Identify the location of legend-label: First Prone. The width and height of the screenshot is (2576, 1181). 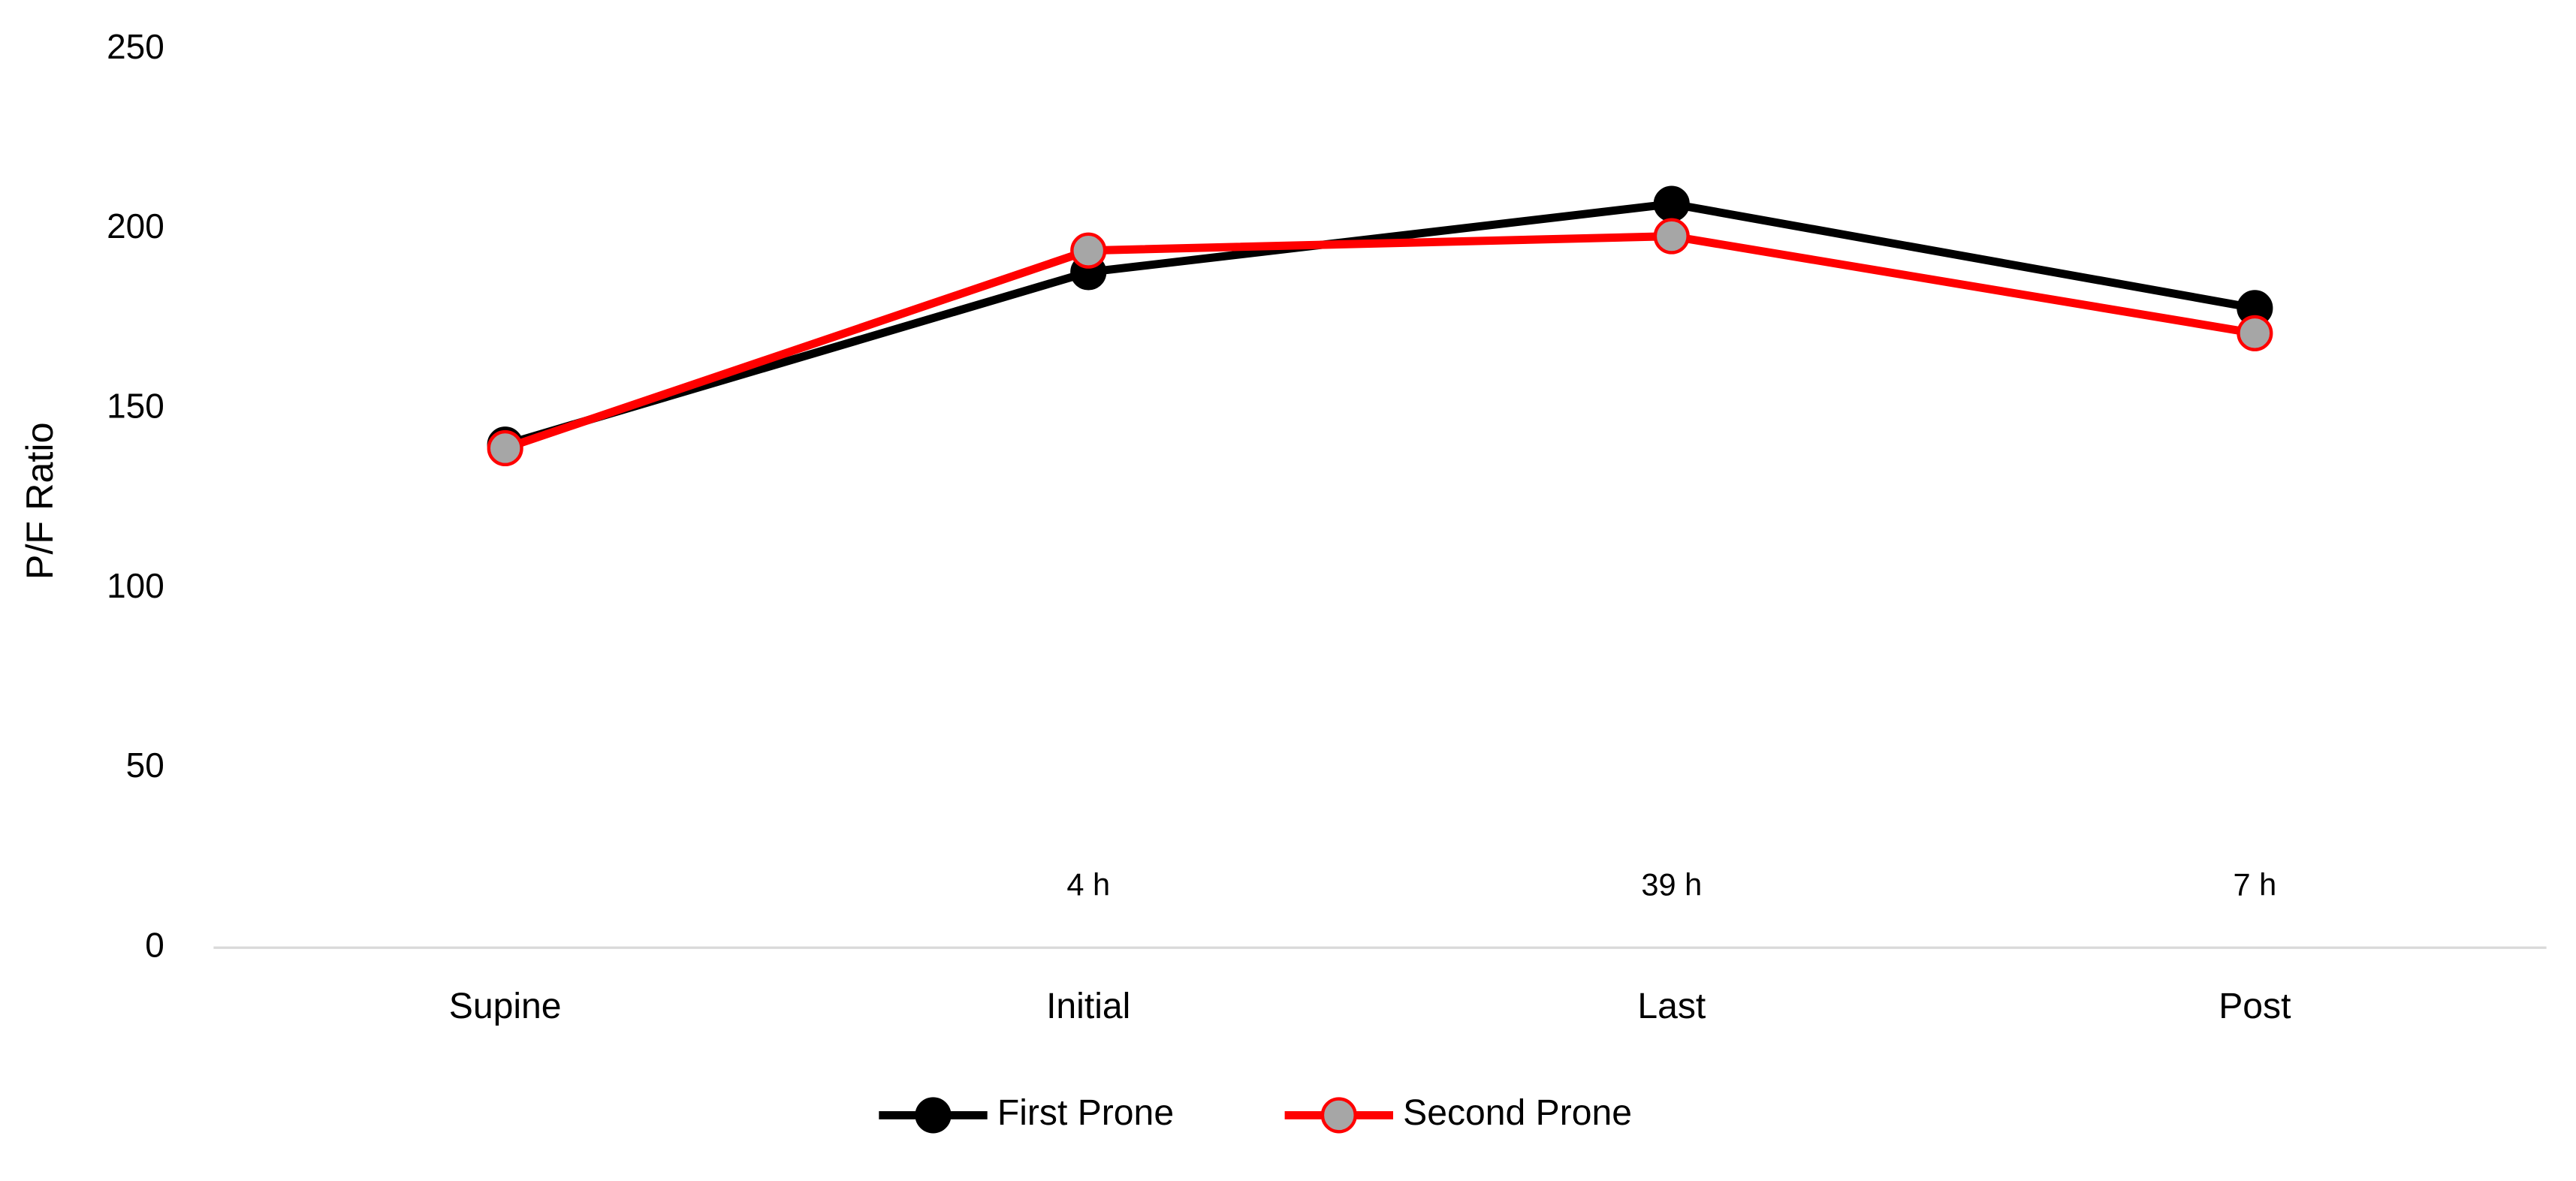
(1085, 1112).